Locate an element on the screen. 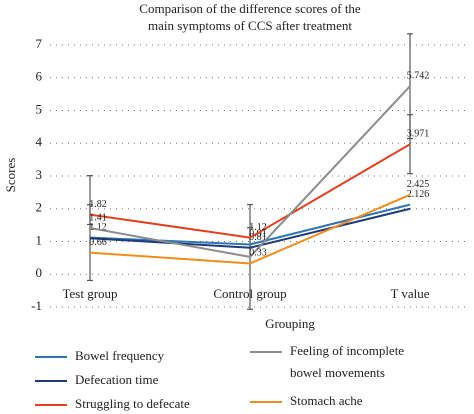 The width and height of the screenshot is (474, 414). data-label: 0.81 is located at coordinates (258, 237).